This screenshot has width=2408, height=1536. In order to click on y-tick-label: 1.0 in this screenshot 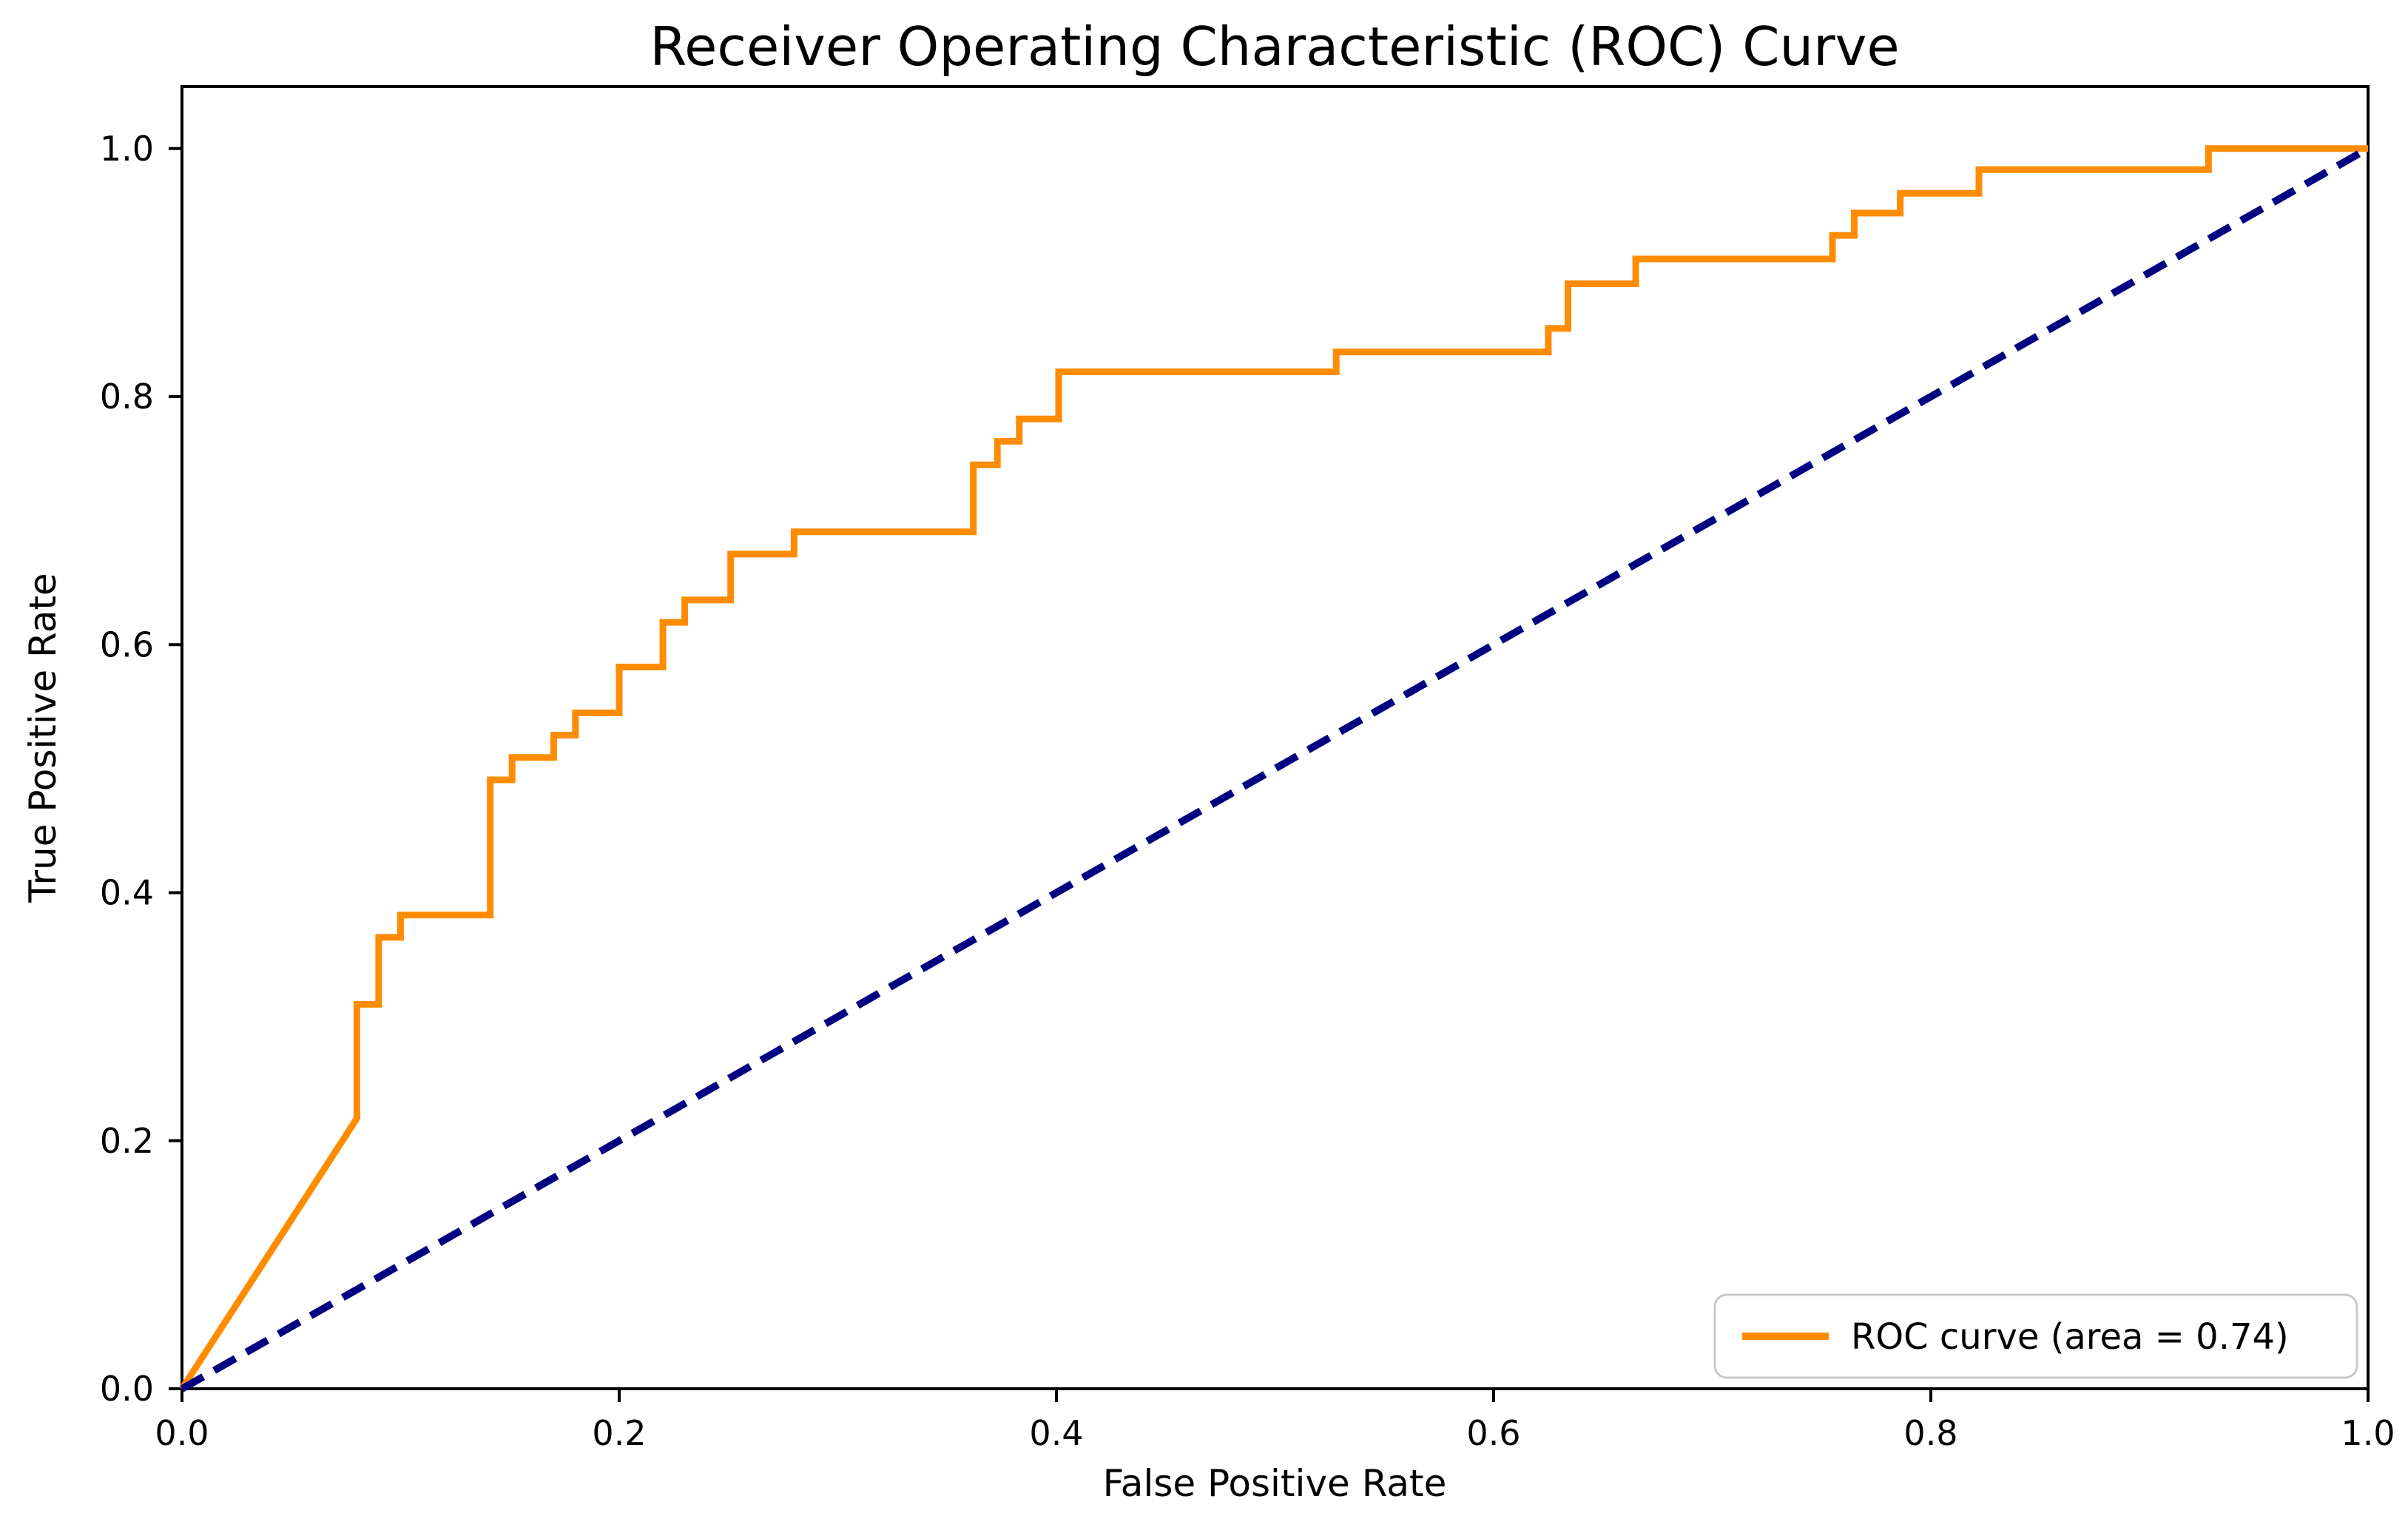, I will do `click(127, 149)`.